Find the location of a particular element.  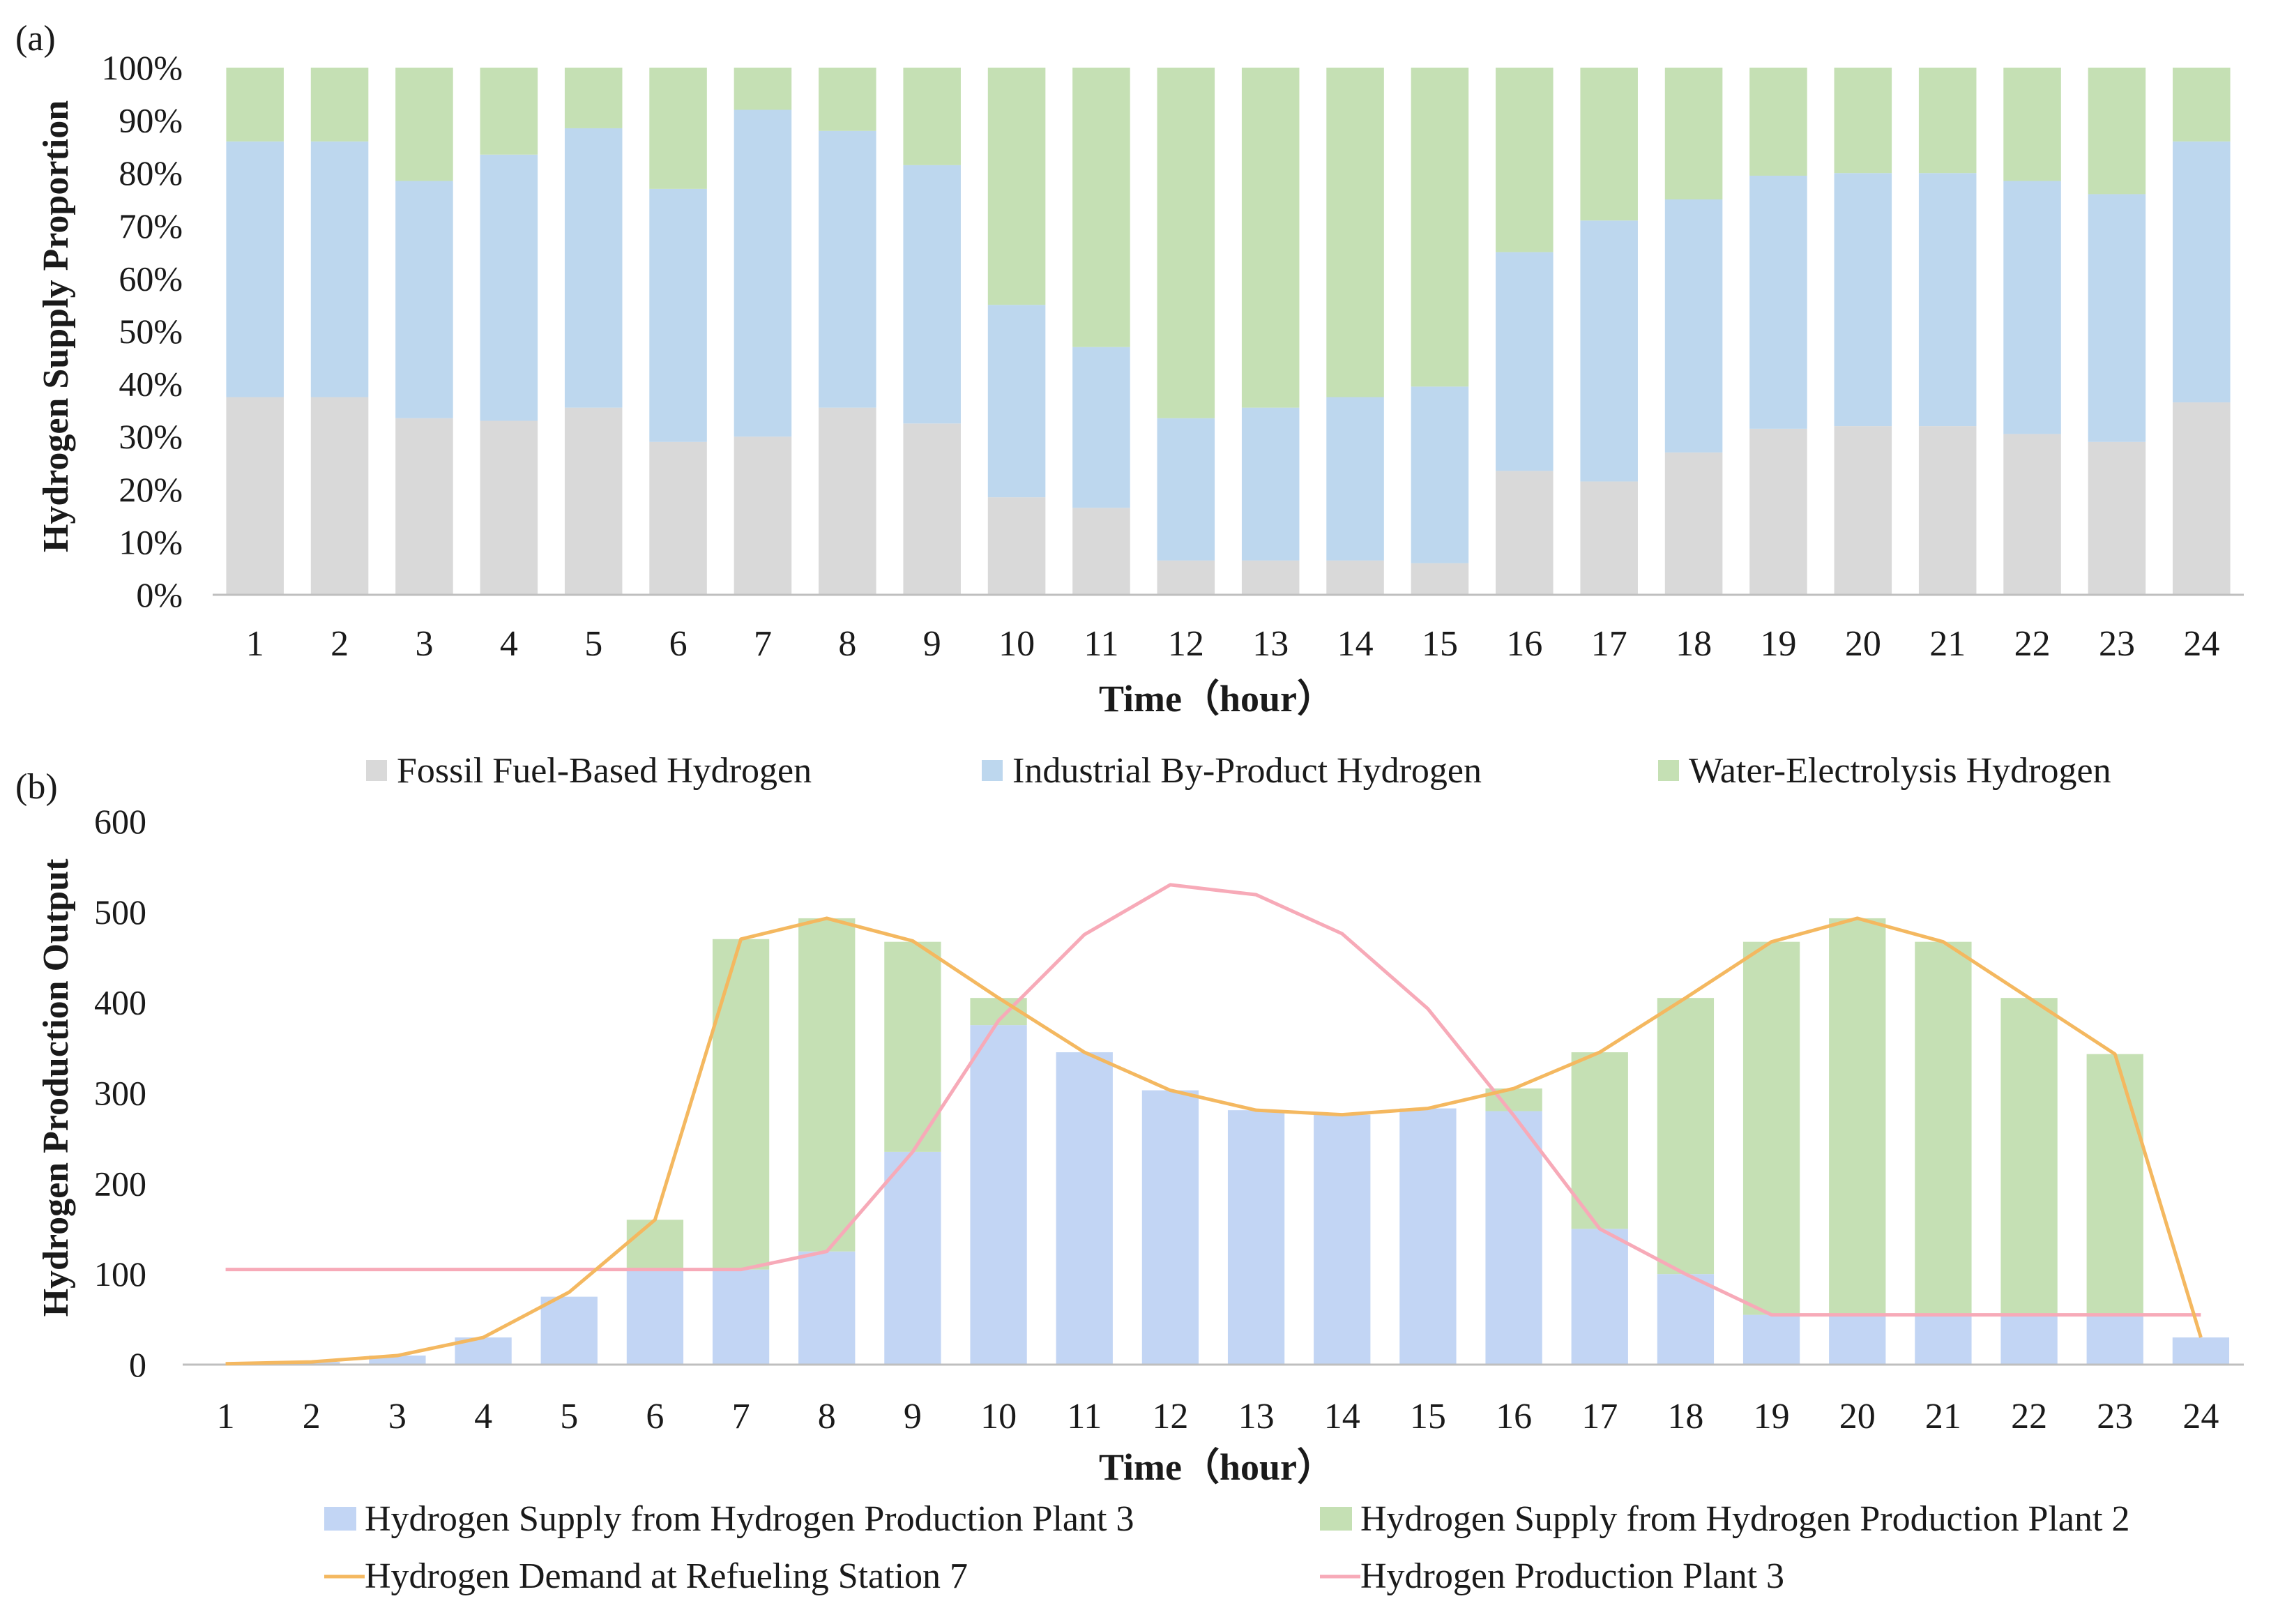

chart-a-x-tick-label: 16 is located at coordinates (1524, 644).